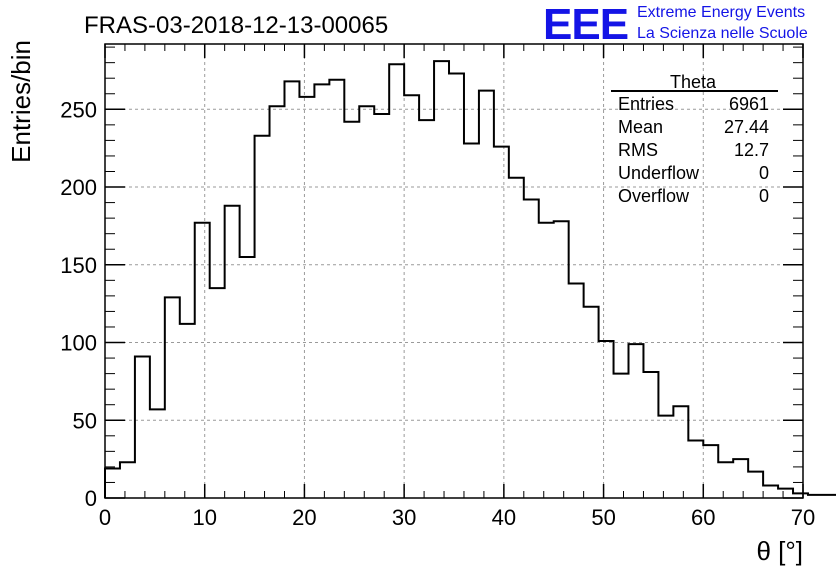 The height and width of the screenshot is (572, 836). Describe the element at coordinates (803, 517) in the screenshot. I see `x-tick-label: 70` at that location.